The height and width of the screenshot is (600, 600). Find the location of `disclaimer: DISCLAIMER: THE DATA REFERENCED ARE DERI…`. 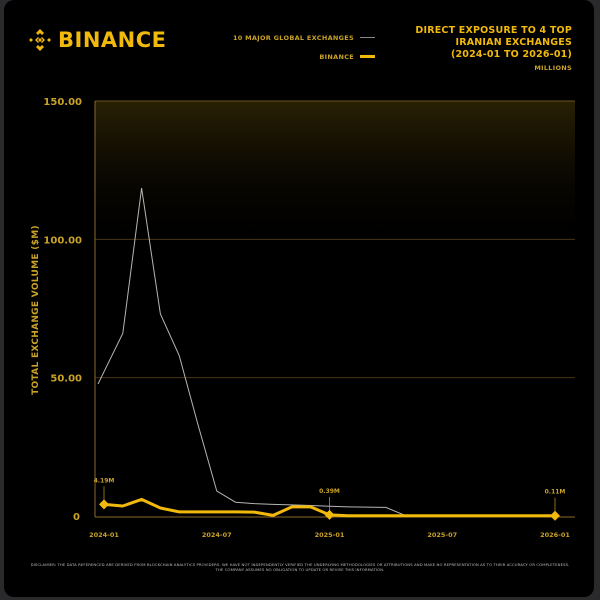

disclaimer: DISCLAIMER: THE DATA REFERENCED ARE DERI… is located at coordinates (300, 567).